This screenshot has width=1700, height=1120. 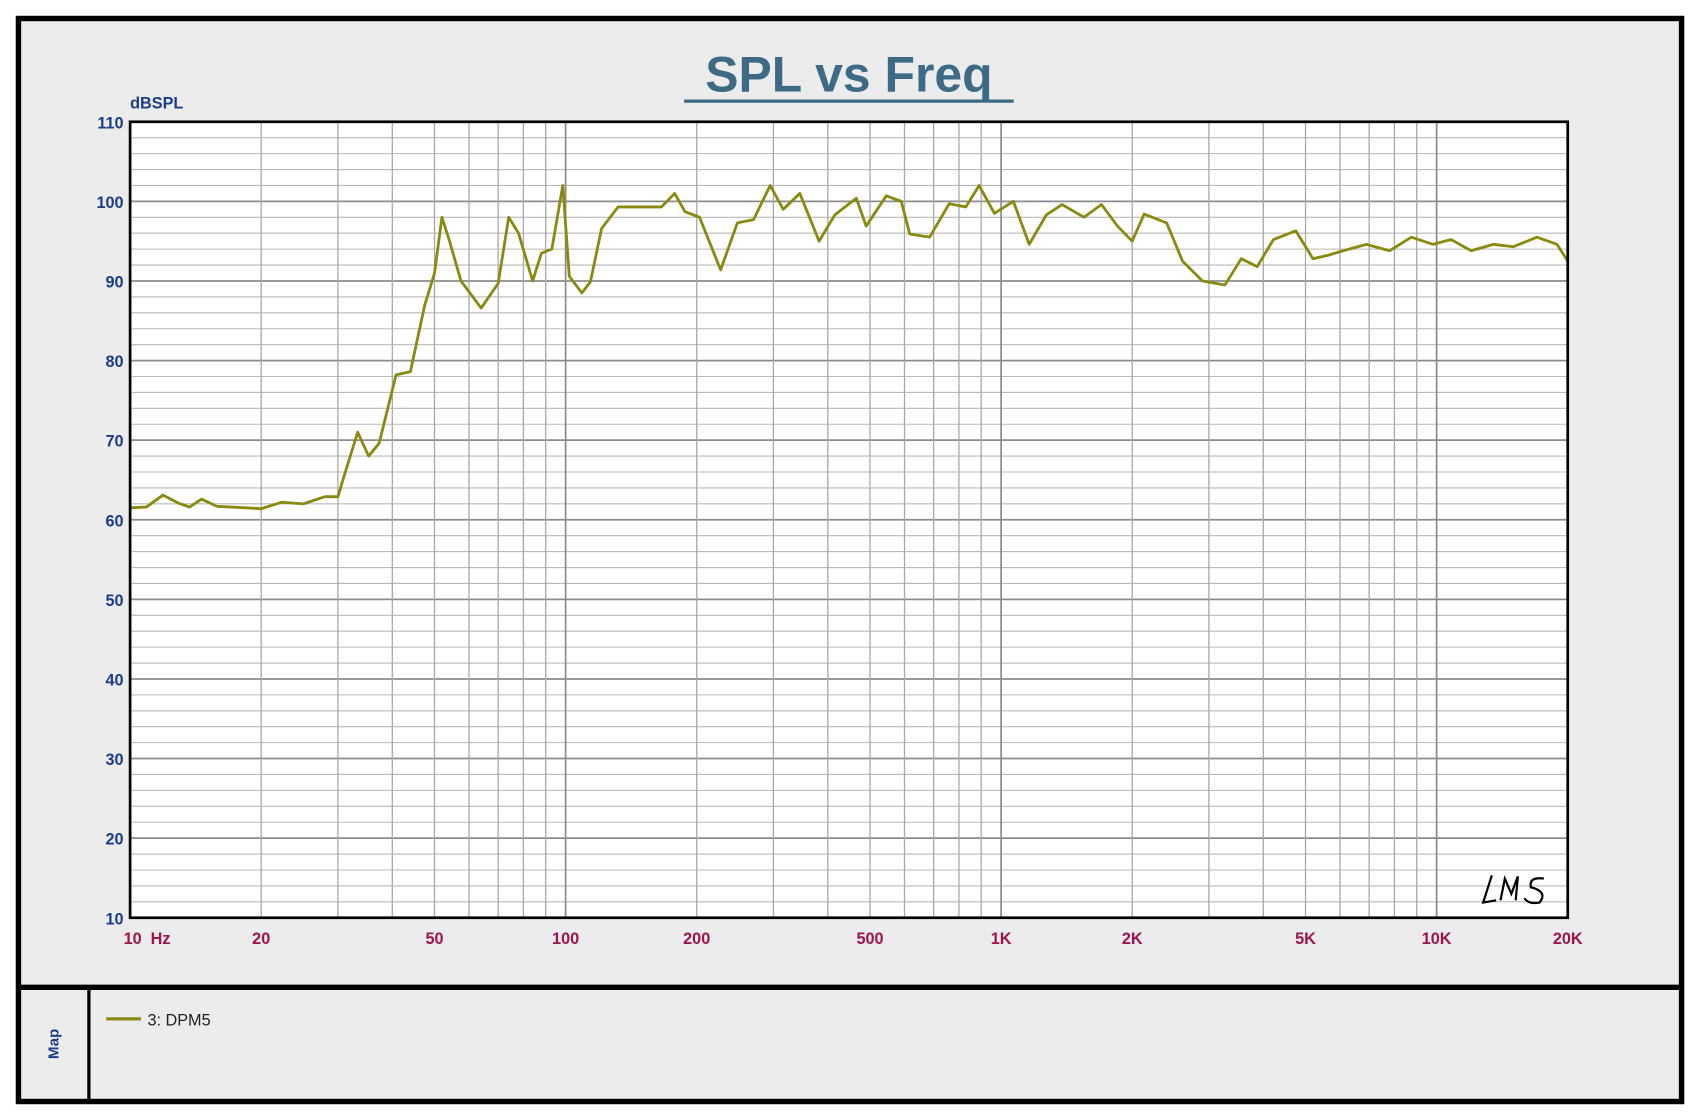 What do you see at coordinates (869, 939) in the screenshot?
I see `x-tick-label: 500` at bounding box center [869, 939].